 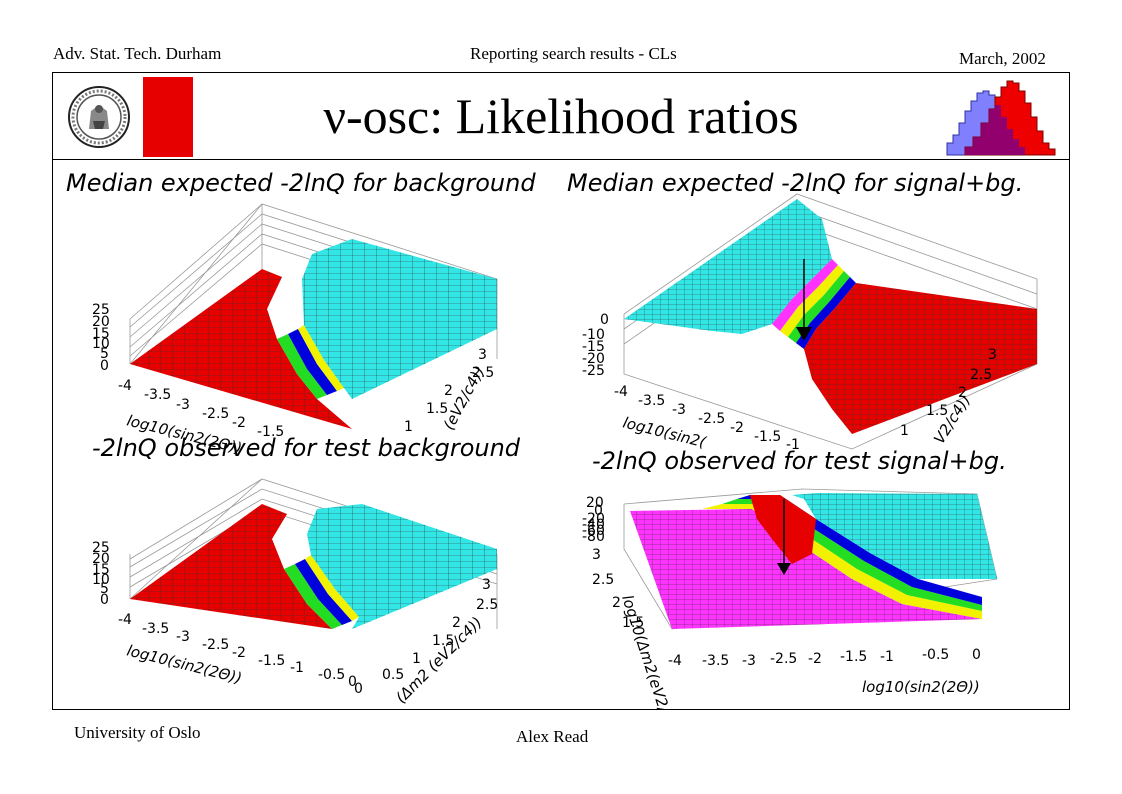 What do you see at coordinates (137, 732) in the screenshot?
I see `footer-left: University of Oslo` at bounding box center [137, 732].